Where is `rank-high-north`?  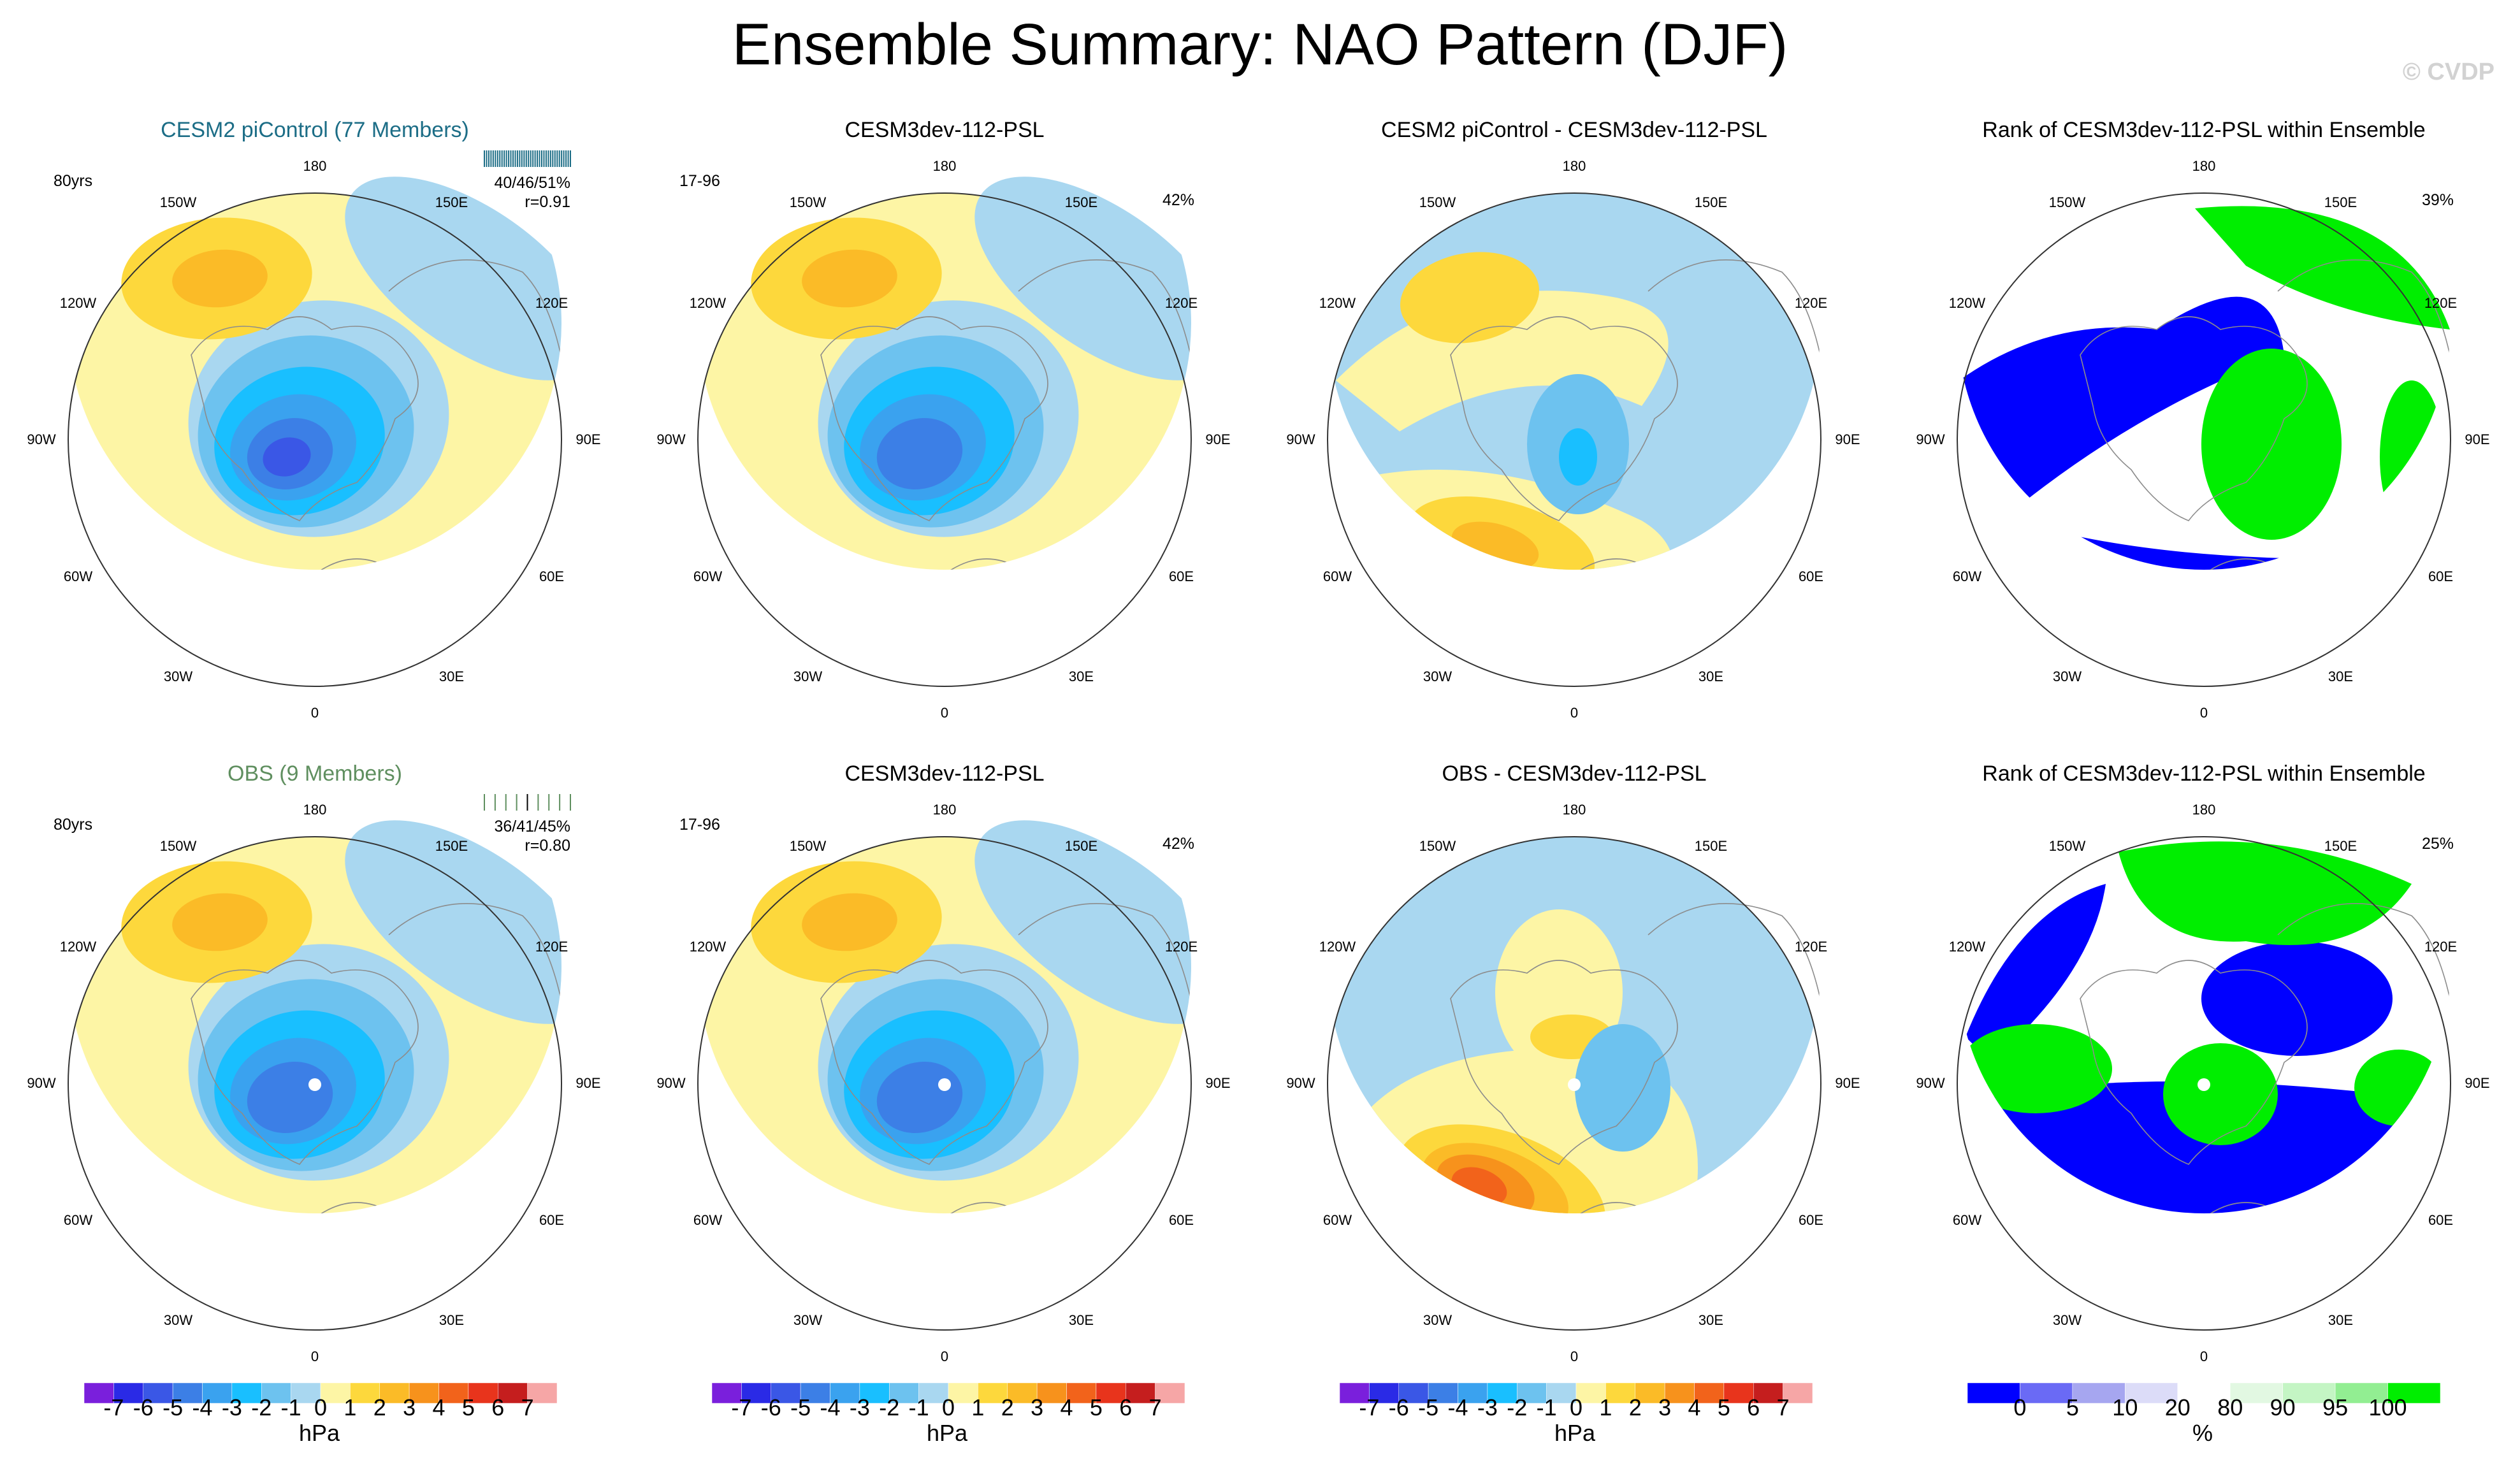 rank-high-north is located at coordinates (2265, 893).